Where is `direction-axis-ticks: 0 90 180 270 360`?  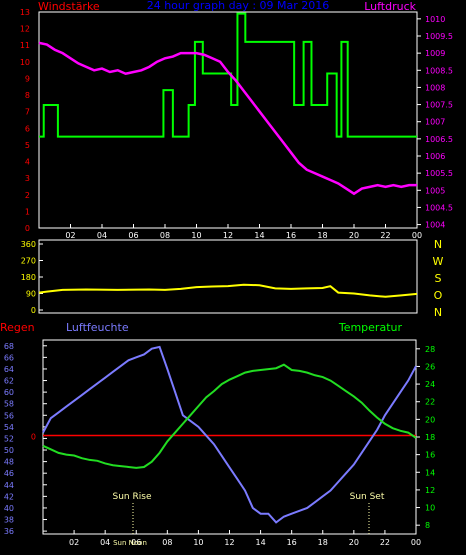 direction-axis-ticks: 0 90 180 270 360 is located at coordinates (32, 277).